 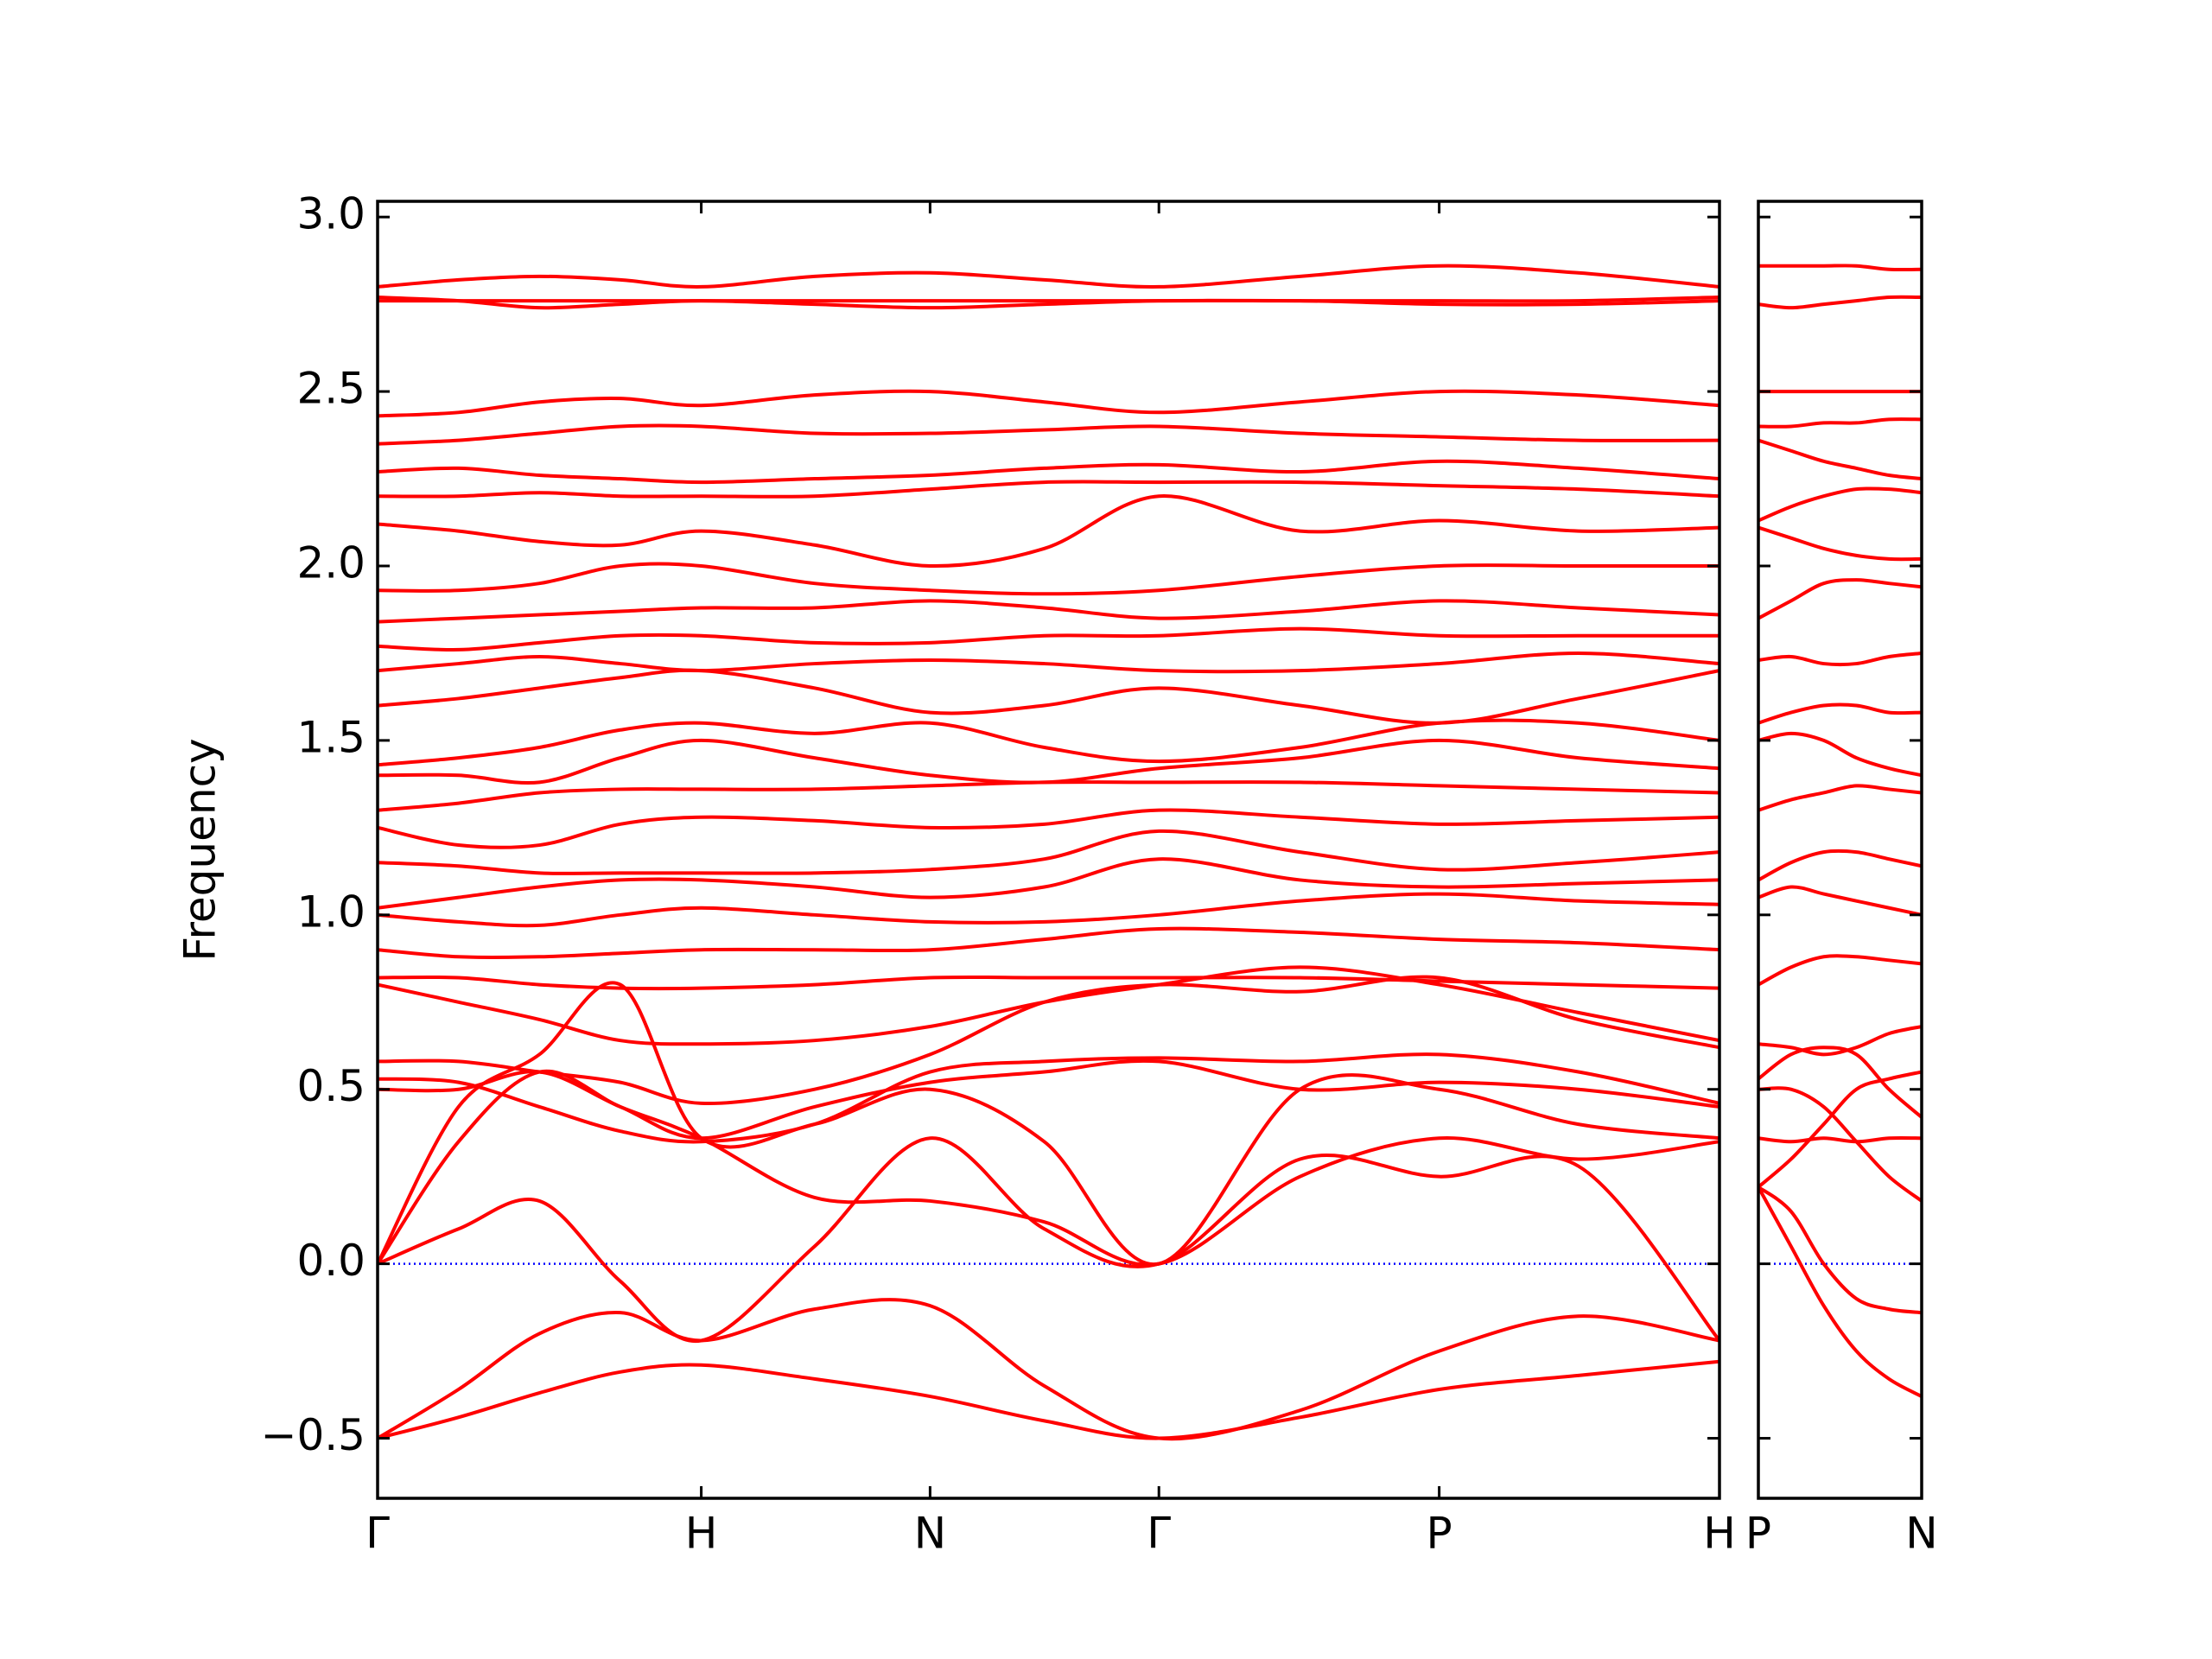 I want to click on y-tick-label: 2.5, so click(x=330, y=389).